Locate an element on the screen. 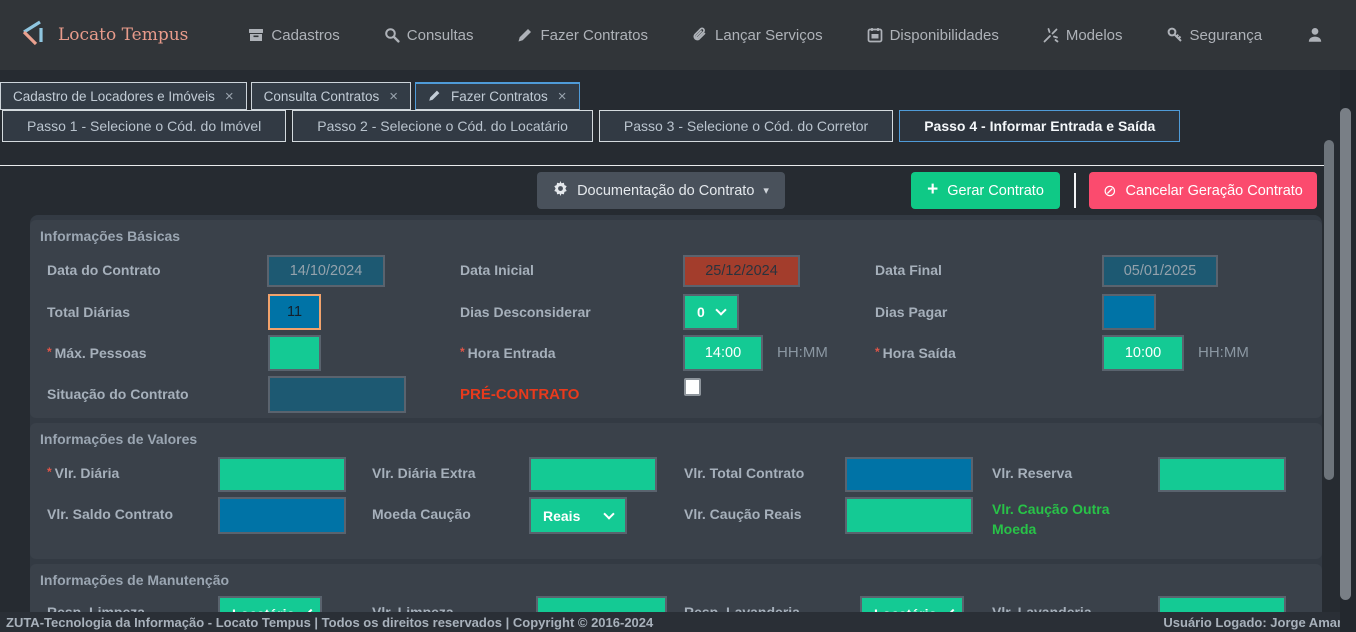 Image resolution: width=1356 pixels, height=632 pixels. inner-scrollbar-thumb is located at coordinates (1329, 310).